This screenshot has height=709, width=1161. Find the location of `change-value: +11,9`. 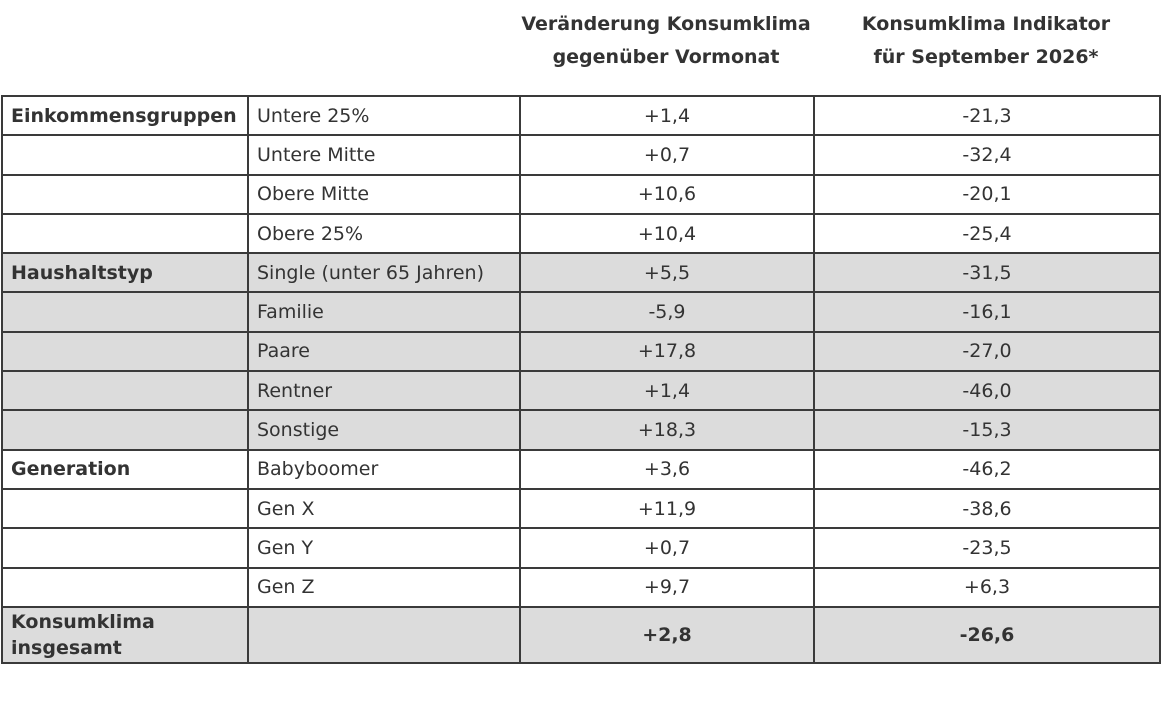

change-value: +11,9 is located at coordinates (667, 508).